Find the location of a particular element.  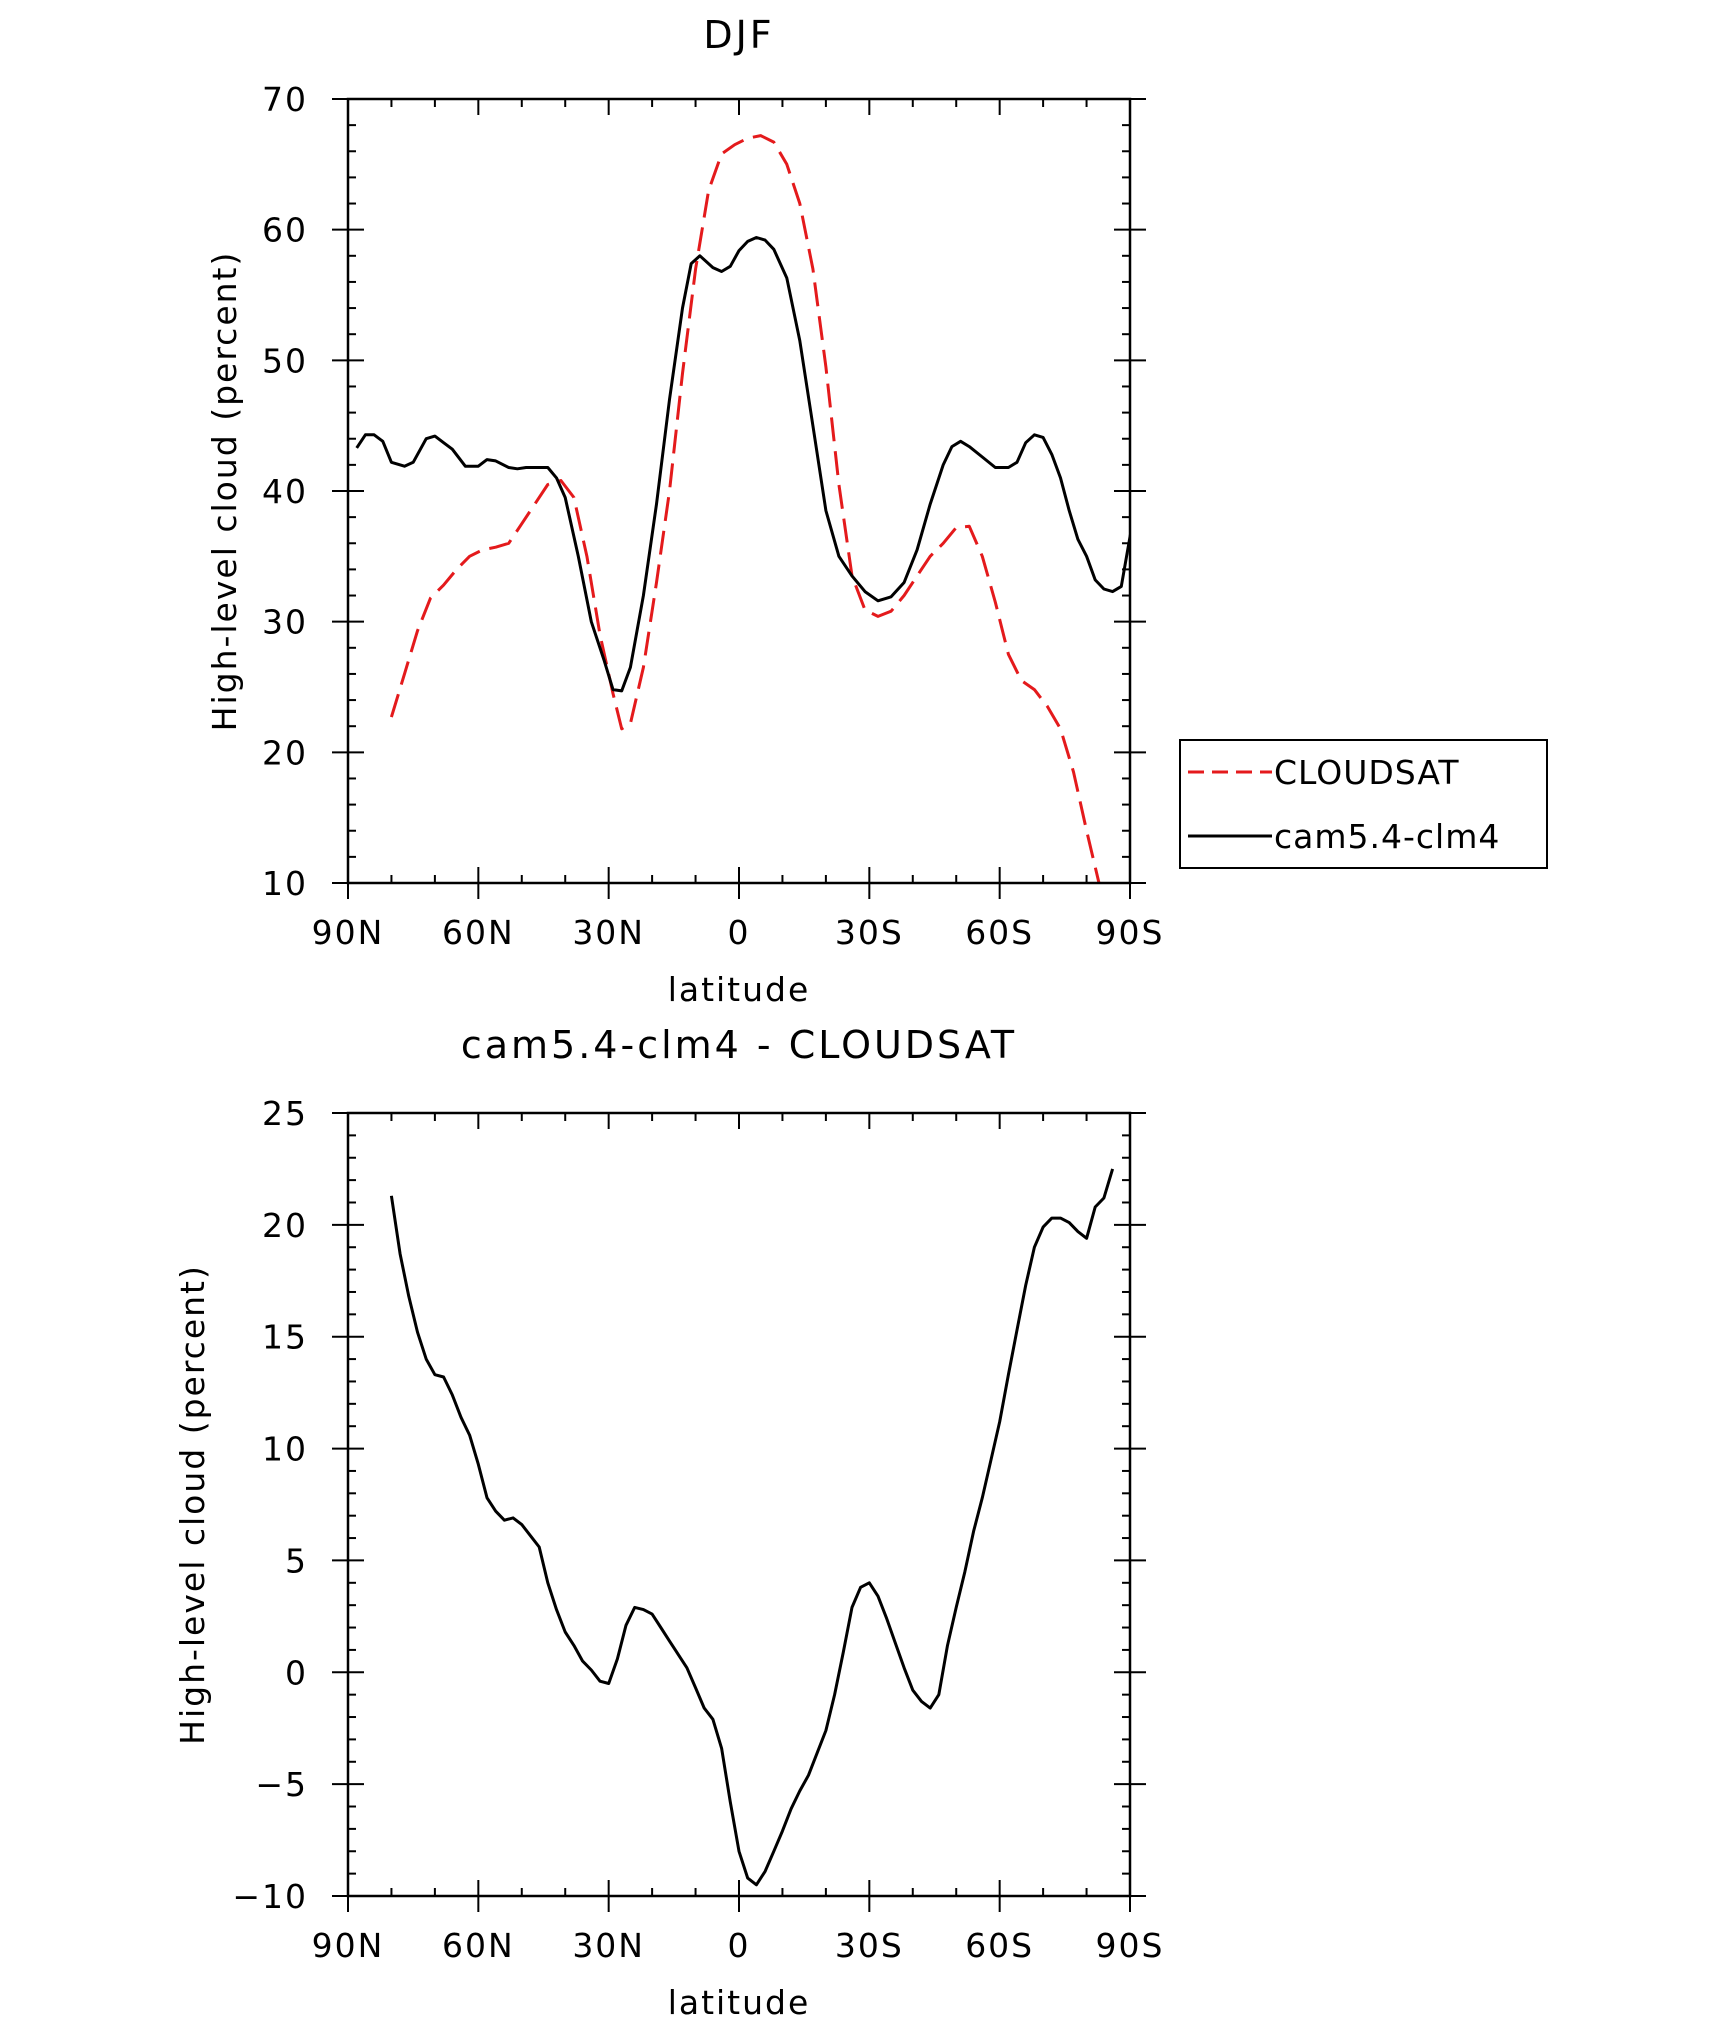

y-tick-label: 30 is located at coordinates (285, 622).